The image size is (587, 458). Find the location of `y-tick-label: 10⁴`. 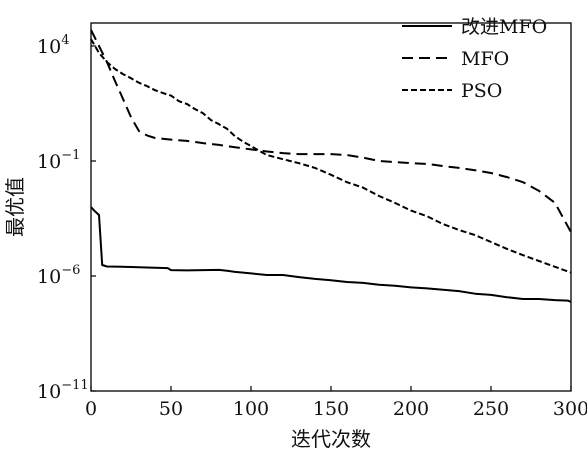

y-tick-label: 10⁴ is located at coordinates (53, 45).